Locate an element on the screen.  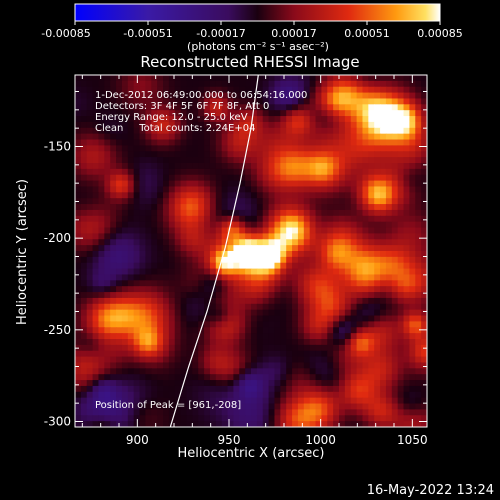
x-axis-label: Heliocentric X (arcsec) is located at coordinates (251, 453).